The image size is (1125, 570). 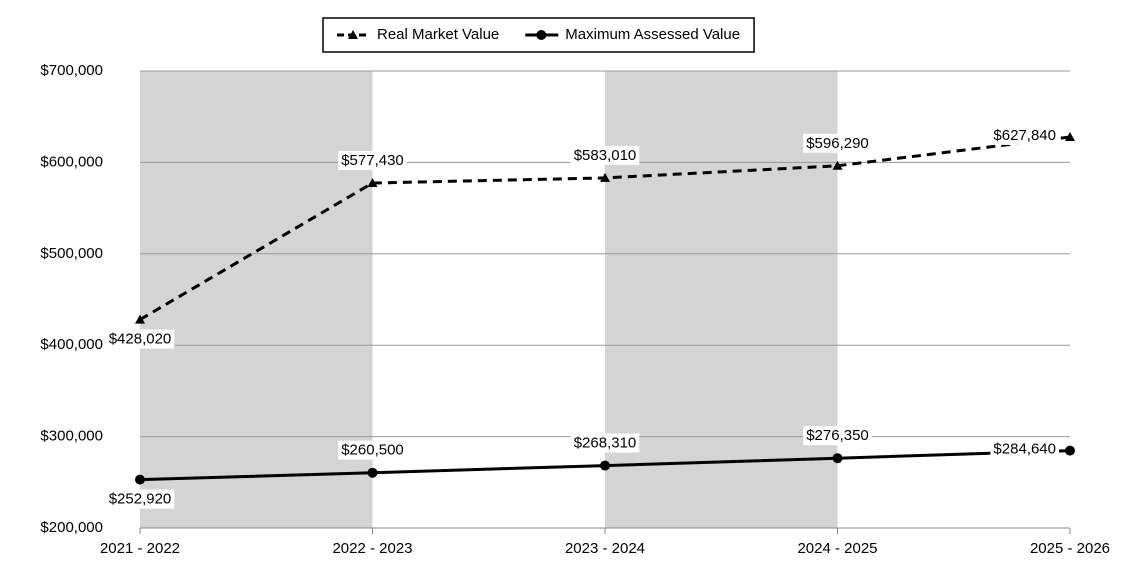 I want to click on data-label: $268,310, so click(x=605, y=443).